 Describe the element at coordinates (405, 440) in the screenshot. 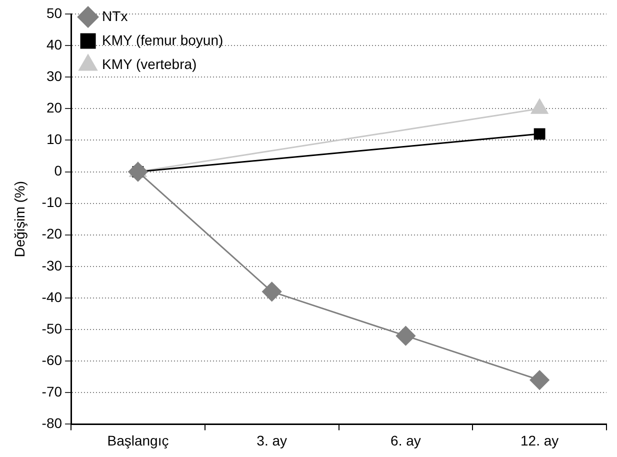

I see `x-tick-label: 6. ay` at that location.